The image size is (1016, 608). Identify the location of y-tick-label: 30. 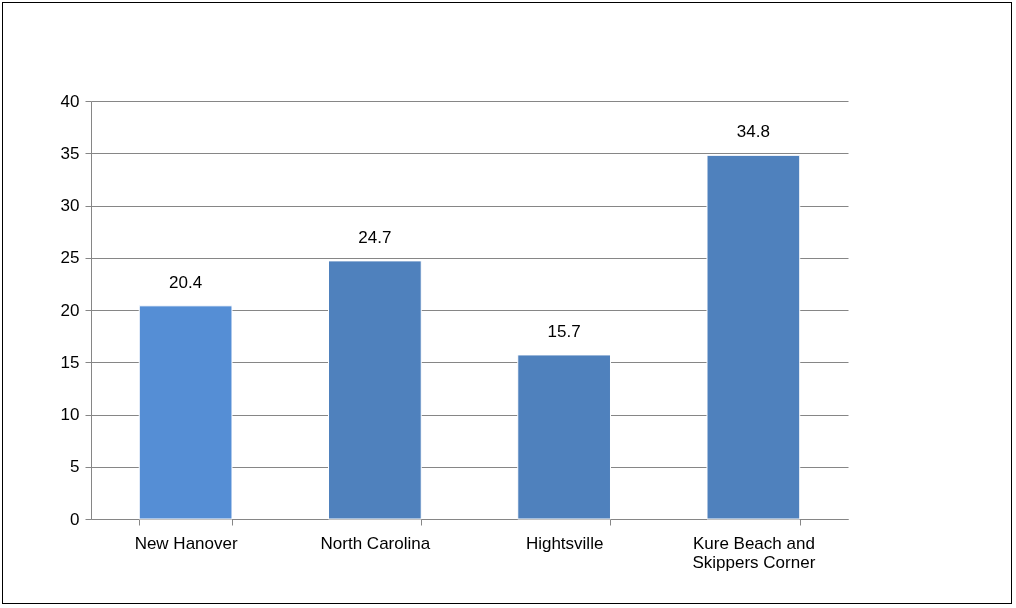
(70, 205).